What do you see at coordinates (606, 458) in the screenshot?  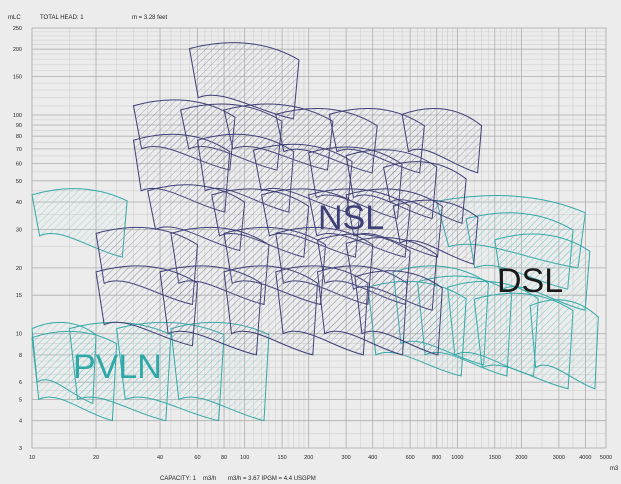 I see `x-tick-label: 5000` at bounding box center [606, 458].